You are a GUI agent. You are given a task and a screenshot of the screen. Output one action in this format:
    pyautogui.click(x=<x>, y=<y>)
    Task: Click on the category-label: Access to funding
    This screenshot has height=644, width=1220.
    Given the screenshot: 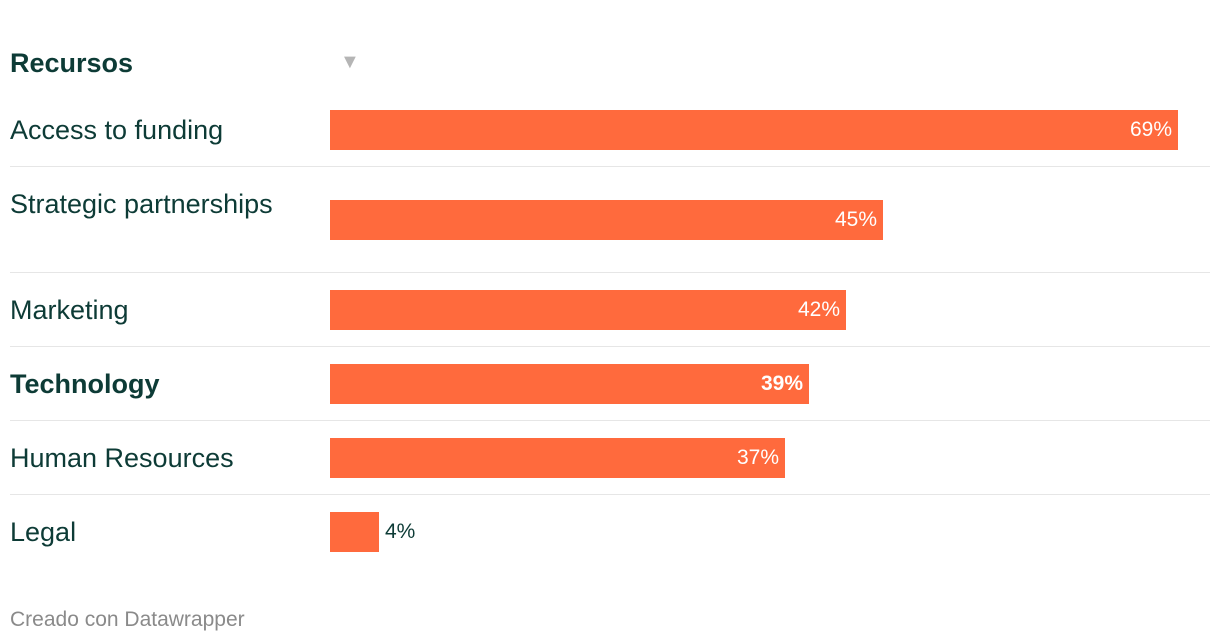 What is the action you would take?
    pyautogui.click(x=117, y=130)
    